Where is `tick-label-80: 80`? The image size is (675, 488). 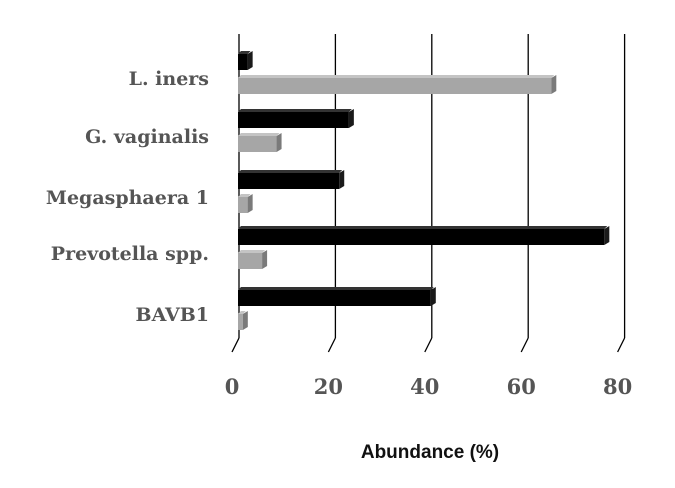 tick-label-80: 80 is located at coordinates (617, 386).